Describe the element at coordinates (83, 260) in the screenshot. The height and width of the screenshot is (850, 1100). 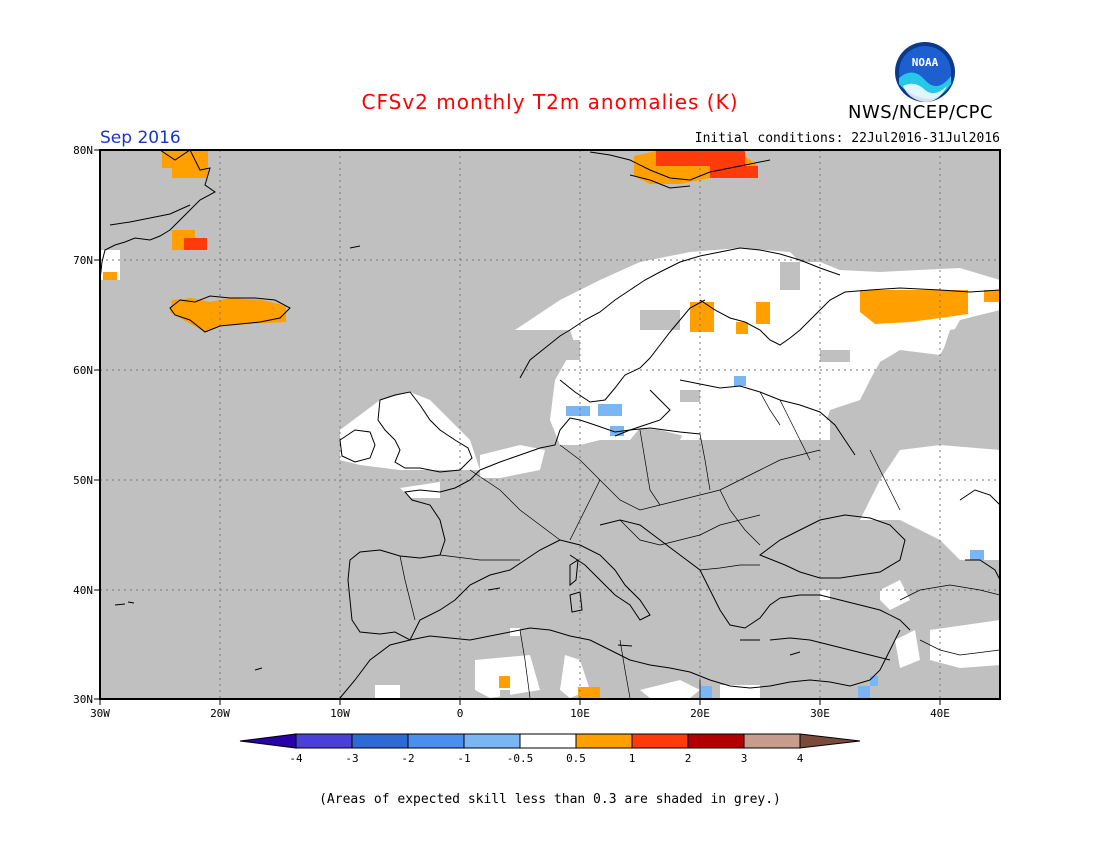
I see `lat-label-70n: 70N` at that location.